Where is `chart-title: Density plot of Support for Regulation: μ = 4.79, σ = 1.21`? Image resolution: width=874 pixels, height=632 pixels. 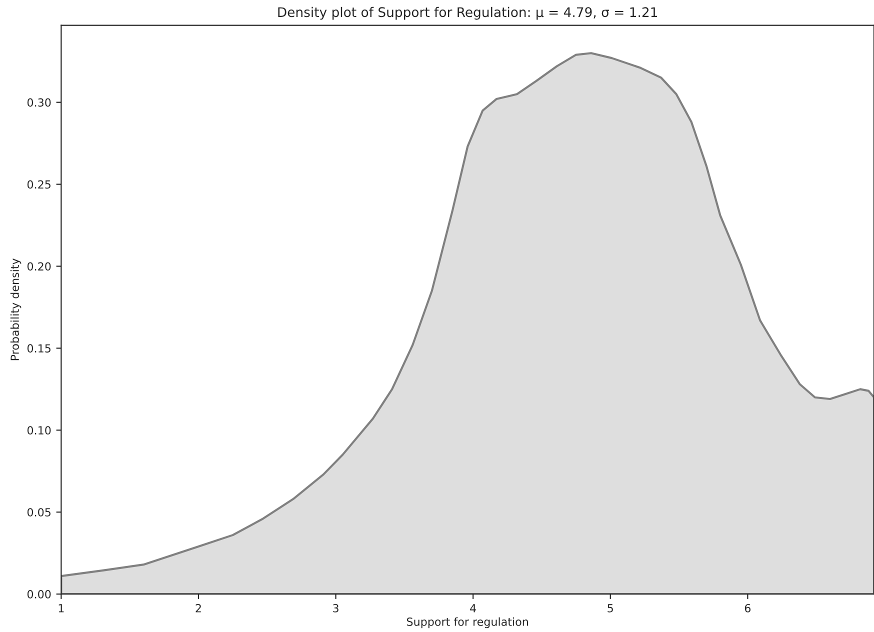 chart-title: Density plot of Support for Regulation: μ = 4.79, σ = 1.21 is located at coordinates (468, 13).